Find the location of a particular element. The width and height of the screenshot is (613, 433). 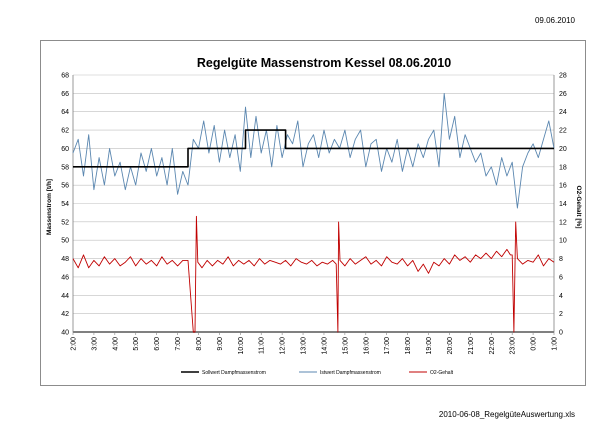

x-tick-label: 1:00 is located at coordinates (555, 344).